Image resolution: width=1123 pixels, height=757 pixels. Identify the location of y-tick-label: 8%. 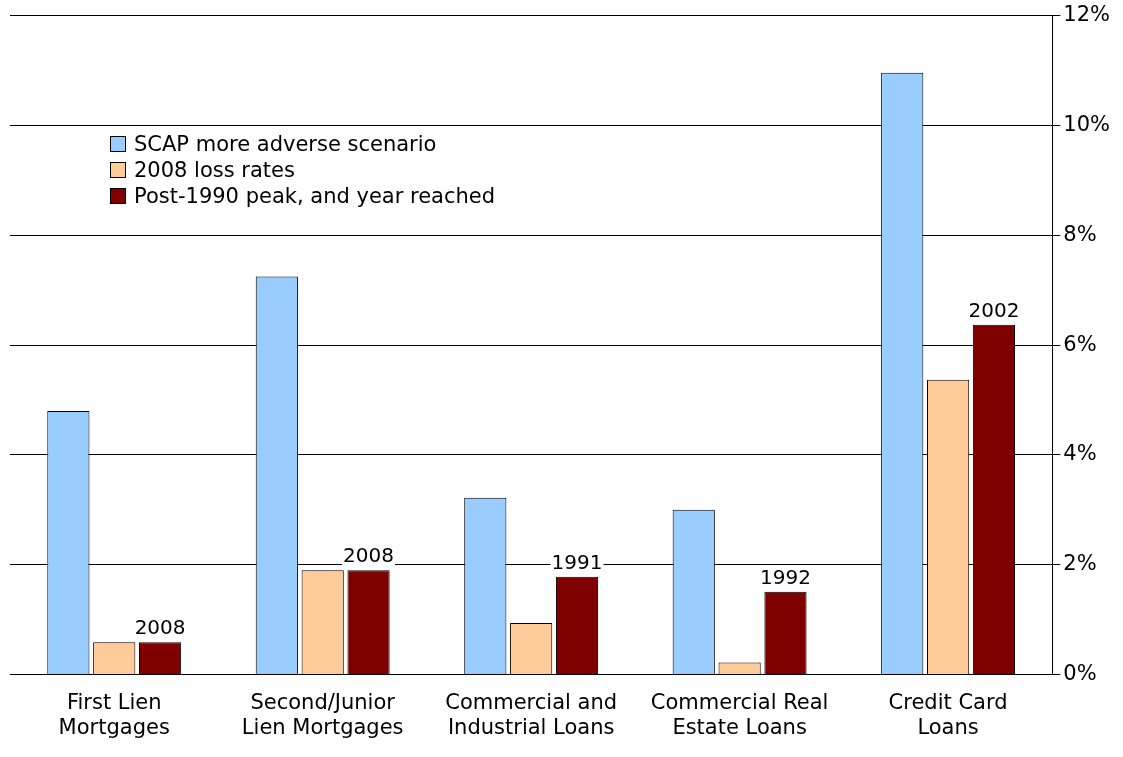
(1080, 233).